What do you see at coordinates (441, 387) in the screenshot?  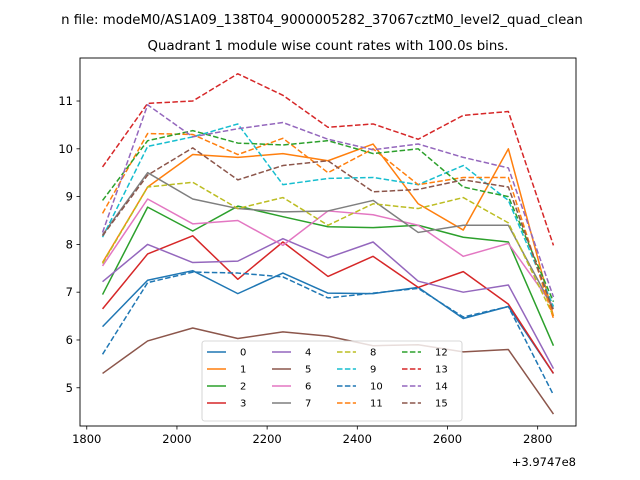 I see `legend-label-14: 14` at bounding box center [441, 387].